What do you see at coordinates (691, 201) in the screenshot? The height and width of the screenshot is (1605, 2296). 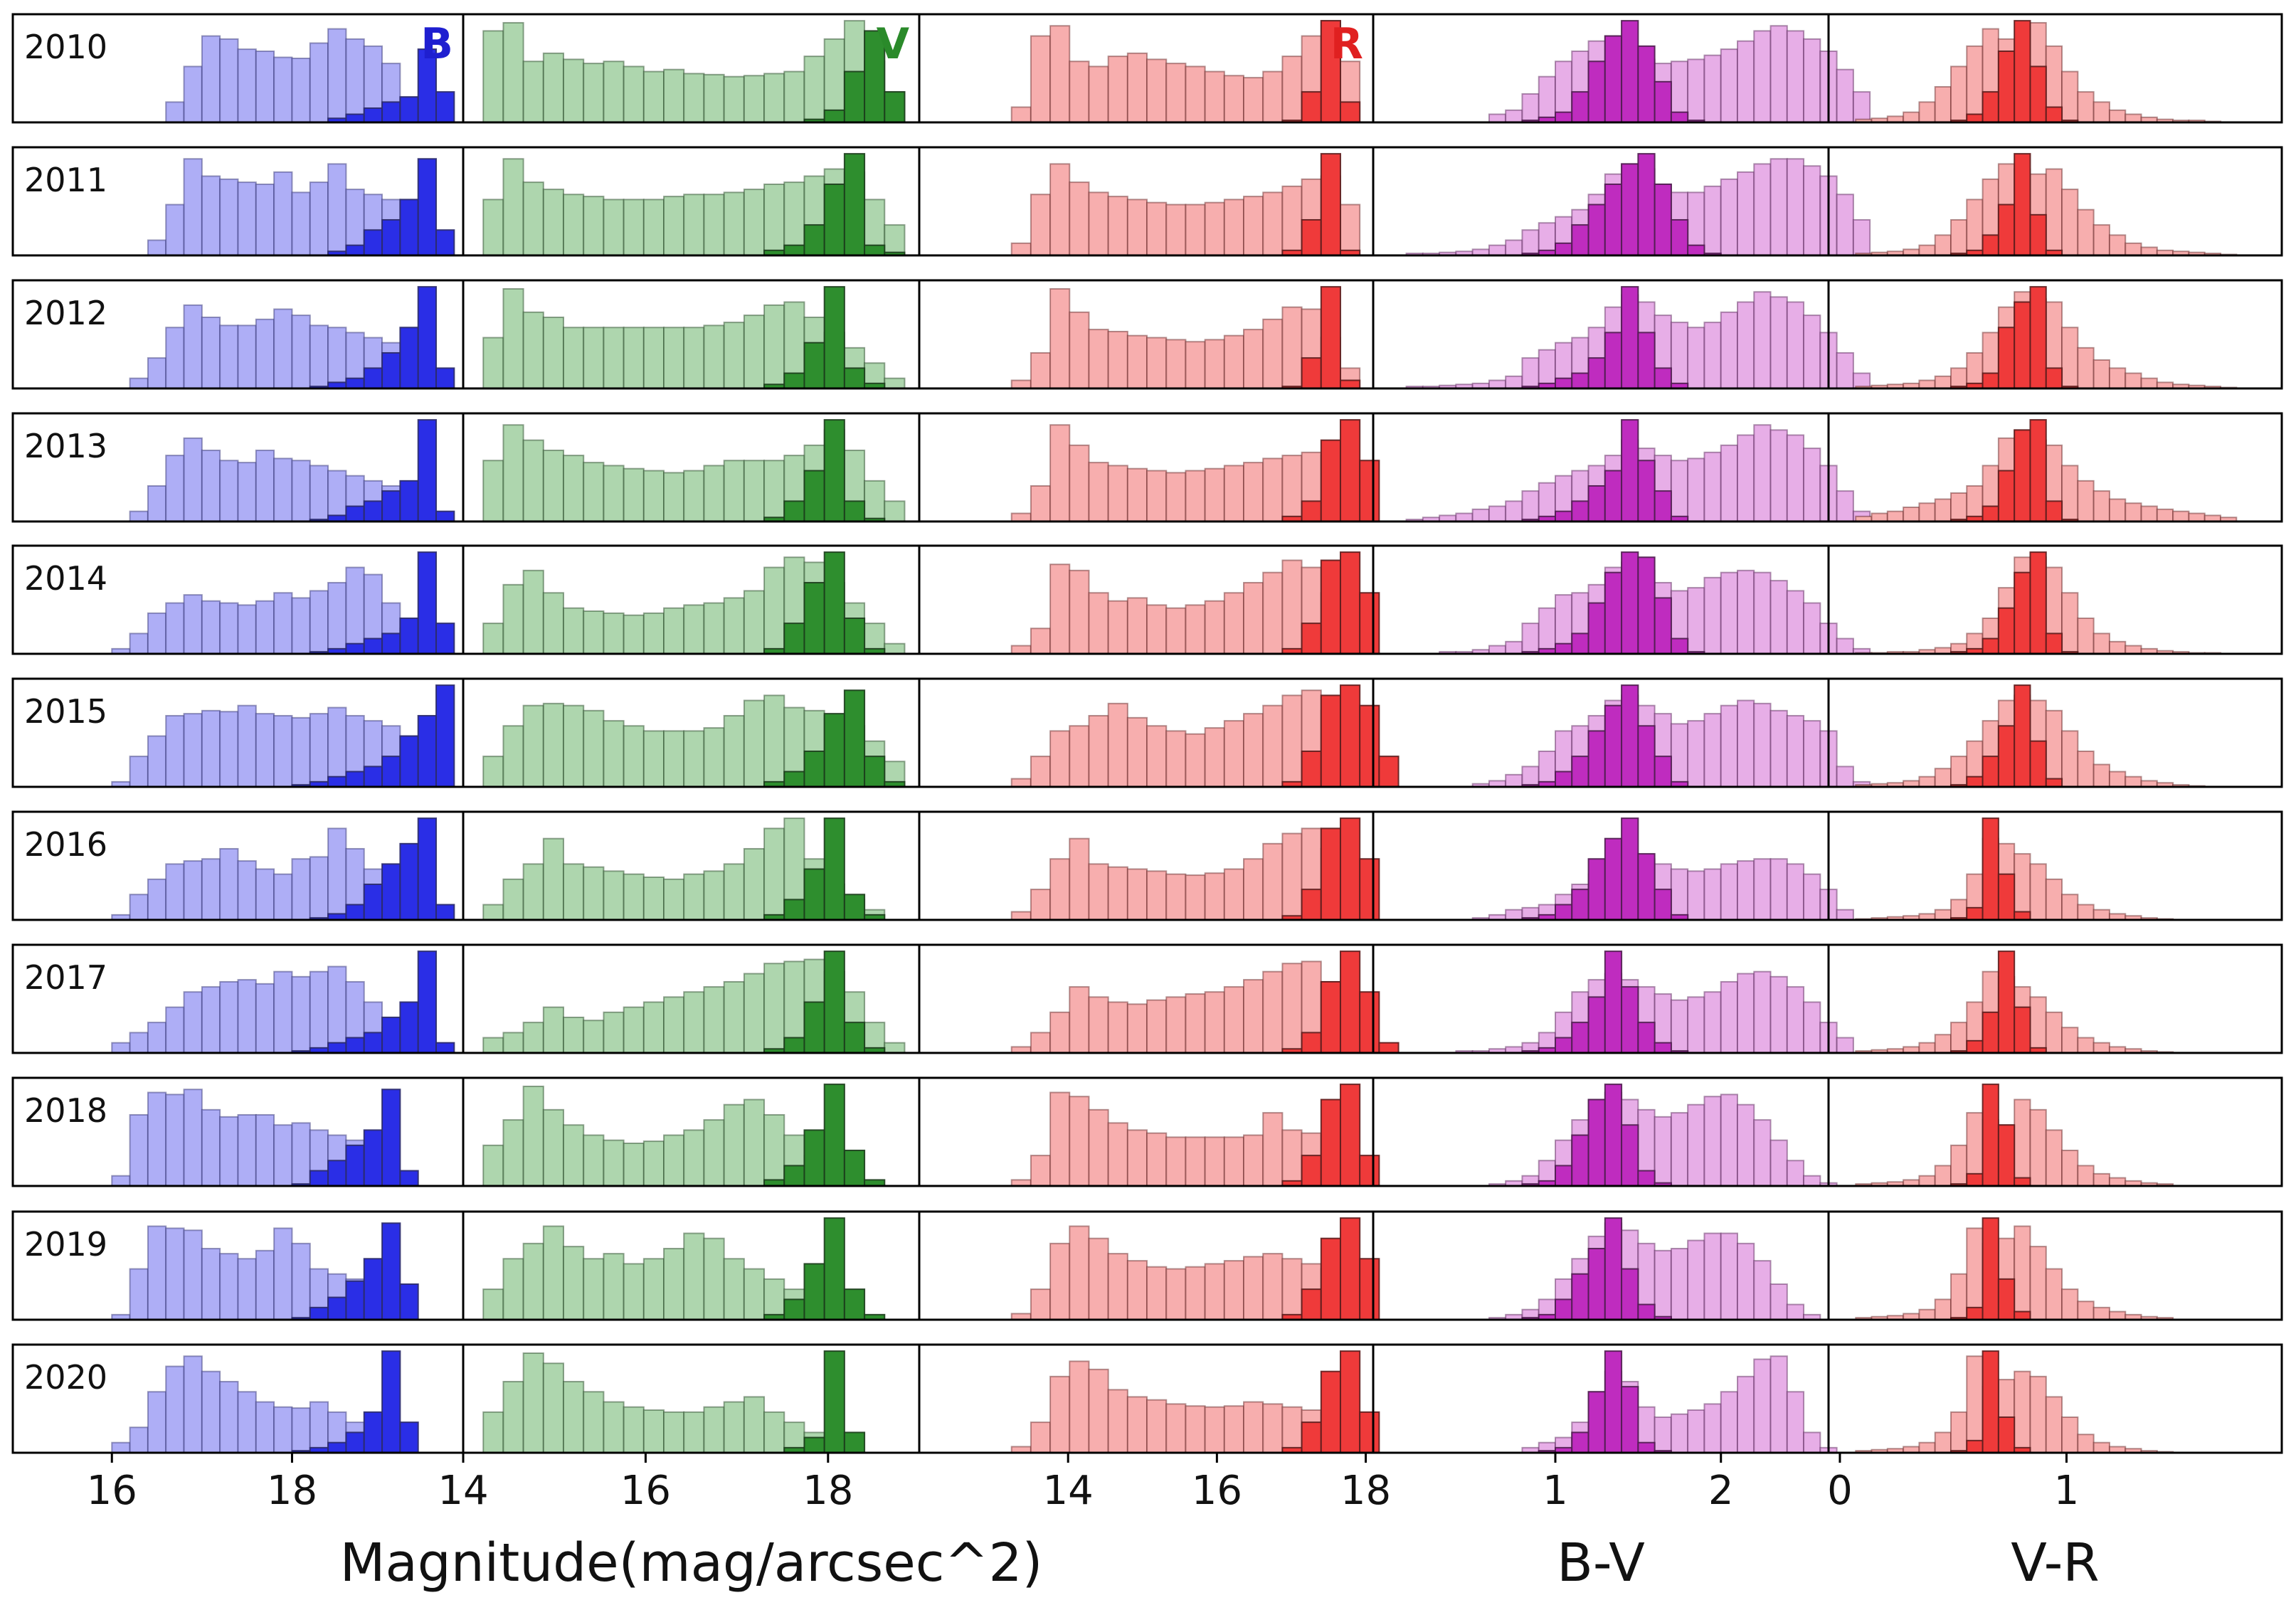 I see `panel-v-2011` at bounding box center [691, 201].